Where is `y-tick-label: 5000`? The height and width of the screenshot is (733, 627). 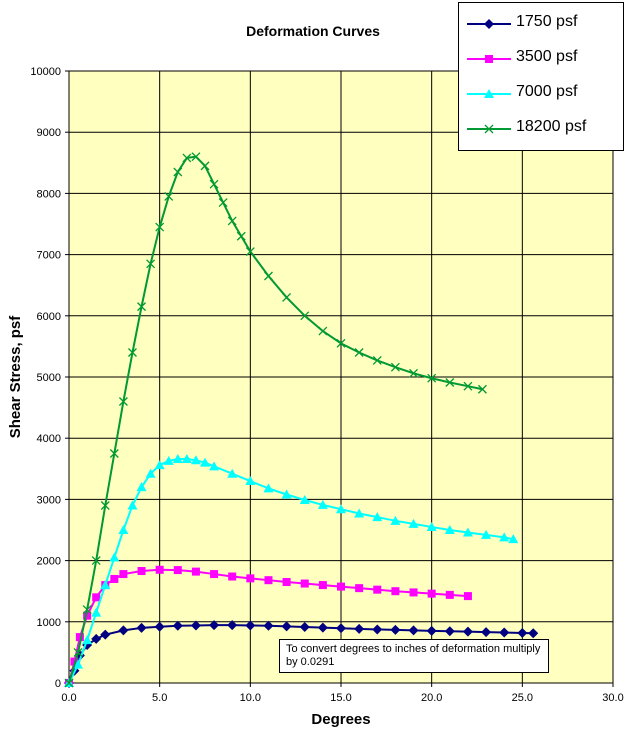 y-tick-label: 5000 is located at coordinates (49, 378).